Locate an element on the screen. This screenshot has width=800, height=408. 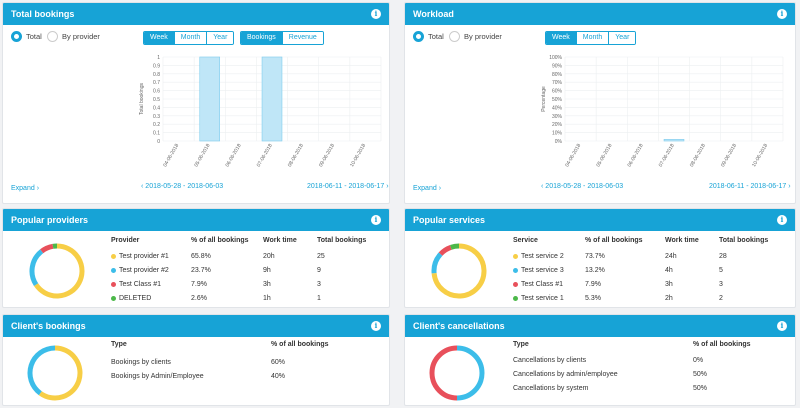
row-value: 2 is located at coordinates (721, 298).